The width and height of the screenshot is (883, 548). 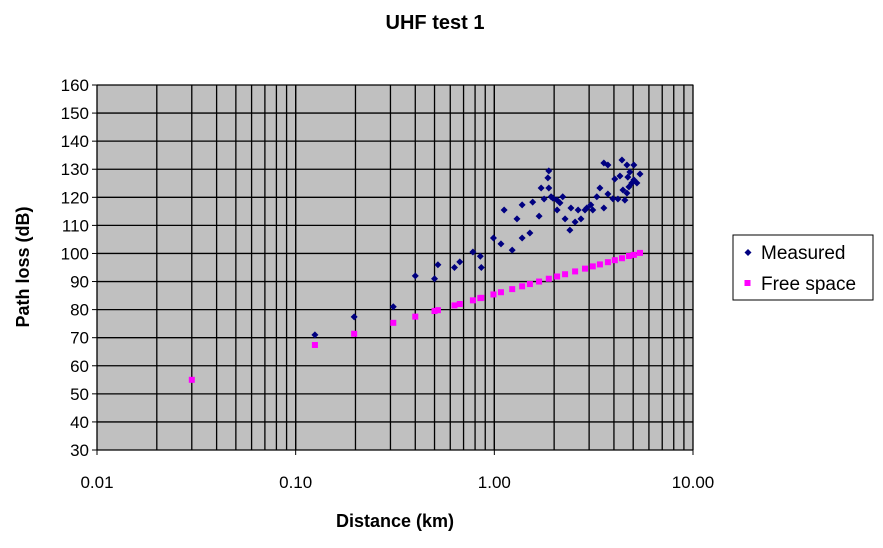 What do you see at coordinates (494, 482) in the screenshot?
I see `x-tick-label: 1.00` at bounding box center [494, 482].